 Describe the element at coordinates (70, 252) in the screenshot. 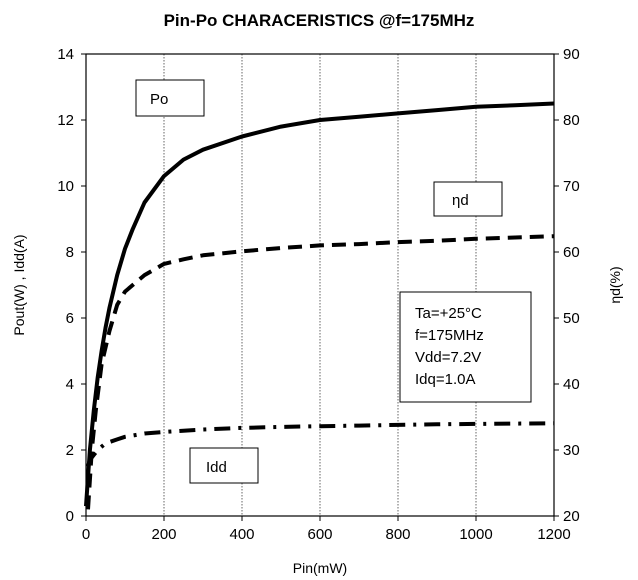

I see `y-left-tick-label: 8` at that location.